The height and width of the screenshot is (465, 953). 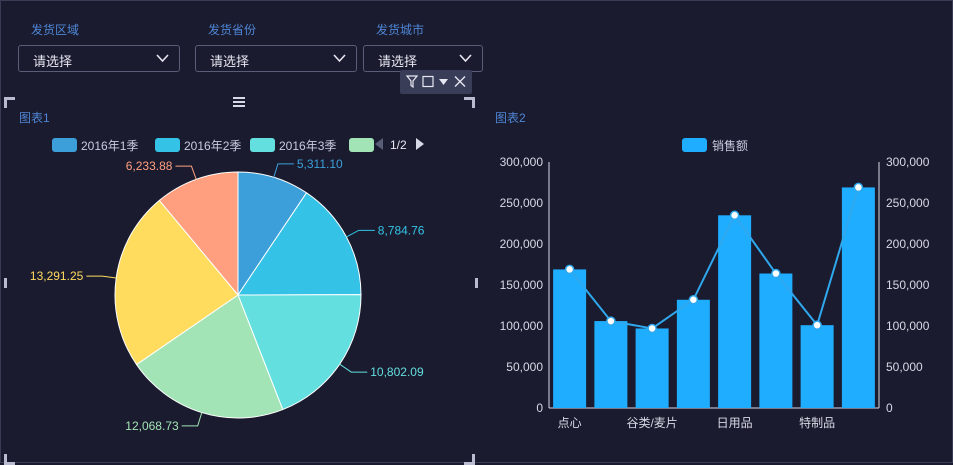 What do you see at coordinates (152, 426) in the screenshot?
I see `pie-data-label: 12,068.73` at bounding box center [152, 426].